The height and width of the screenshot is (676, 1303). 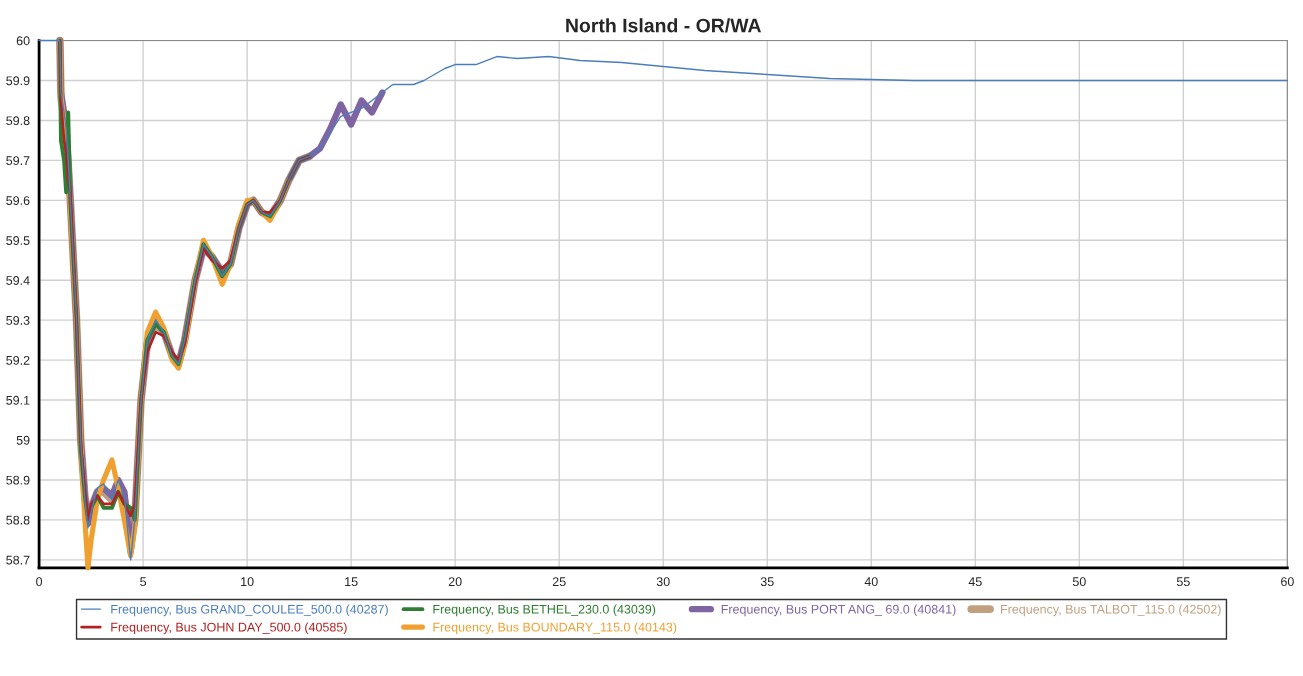 What do you see at coordinates (663, 582) in the screenshot?
I see `x-tick-label: 30` at bounding box center [663, 582].